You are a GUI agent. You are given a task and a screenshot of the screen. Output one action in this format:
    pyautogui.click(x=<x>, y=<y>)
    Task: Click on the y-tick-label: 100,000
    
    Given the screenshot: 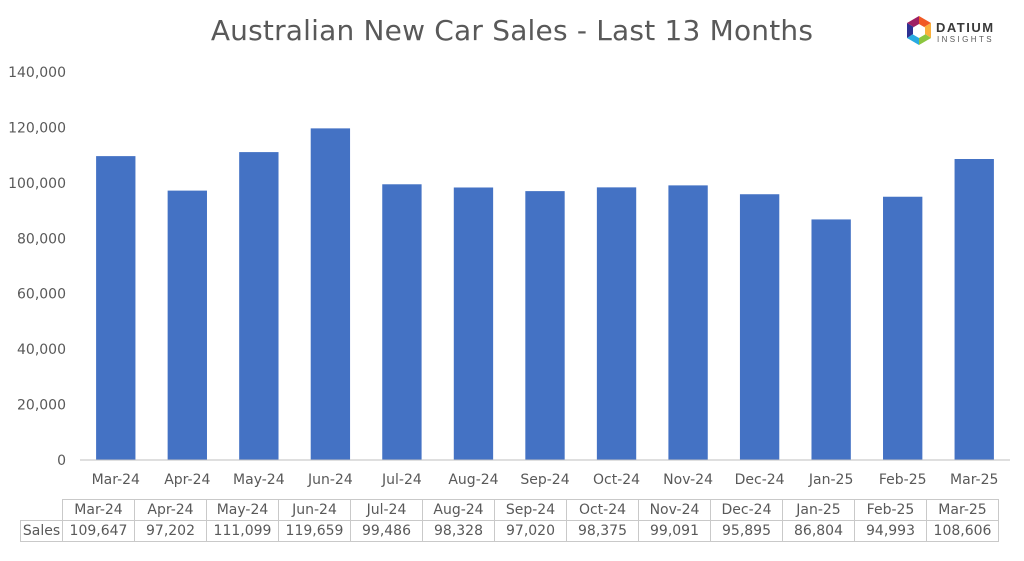 What is the action you would take?
    pyautogui.click(x=37, y=184)
    